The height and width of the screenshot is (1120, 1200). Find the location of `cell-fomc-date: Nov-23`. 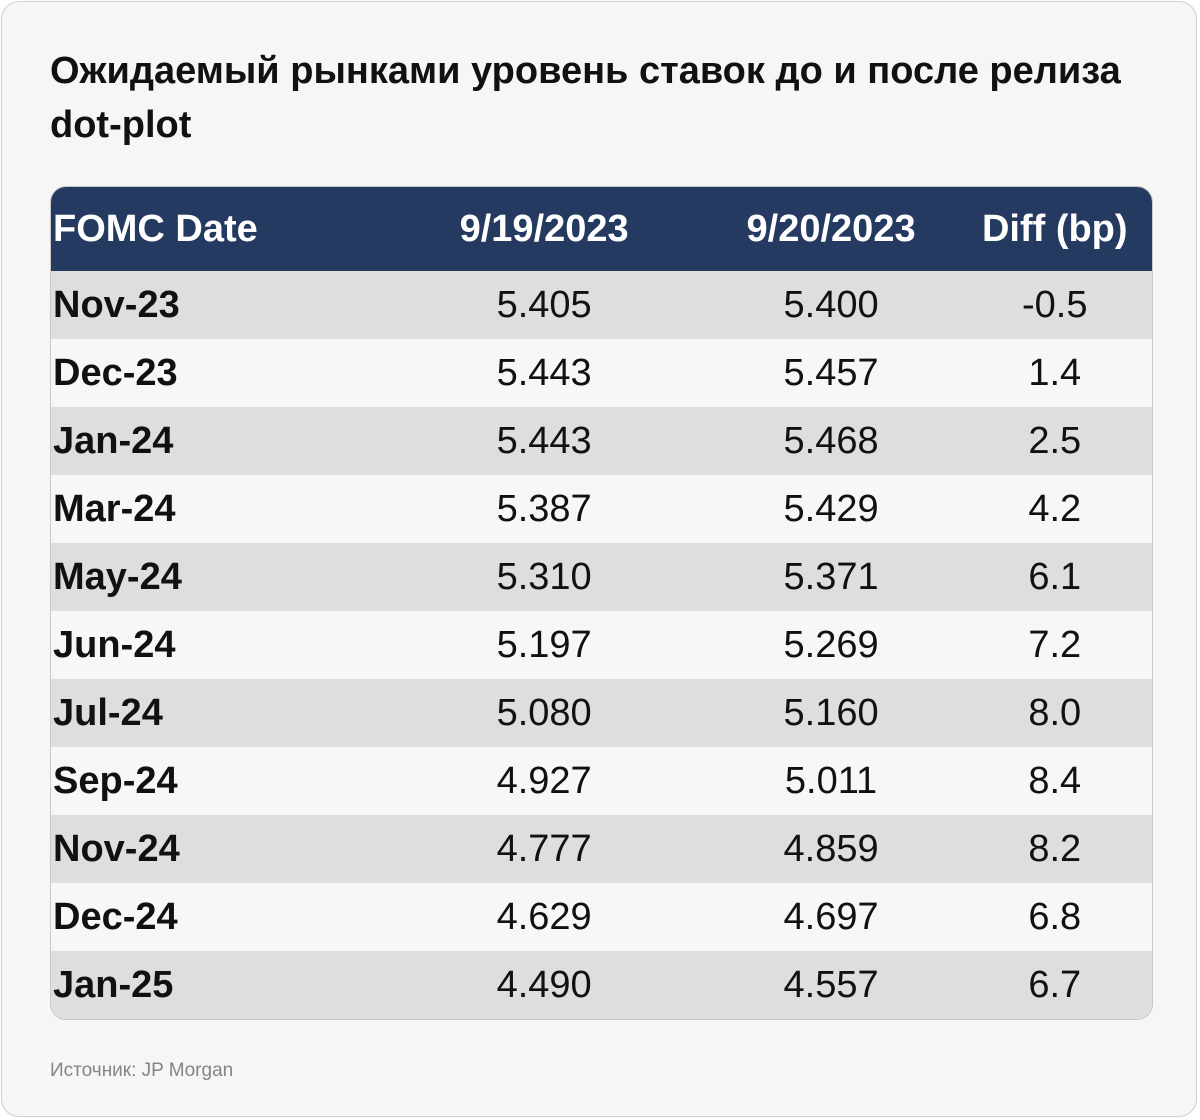

cell-fomc-date: Nov-23 is located at coordinates (116, 304).